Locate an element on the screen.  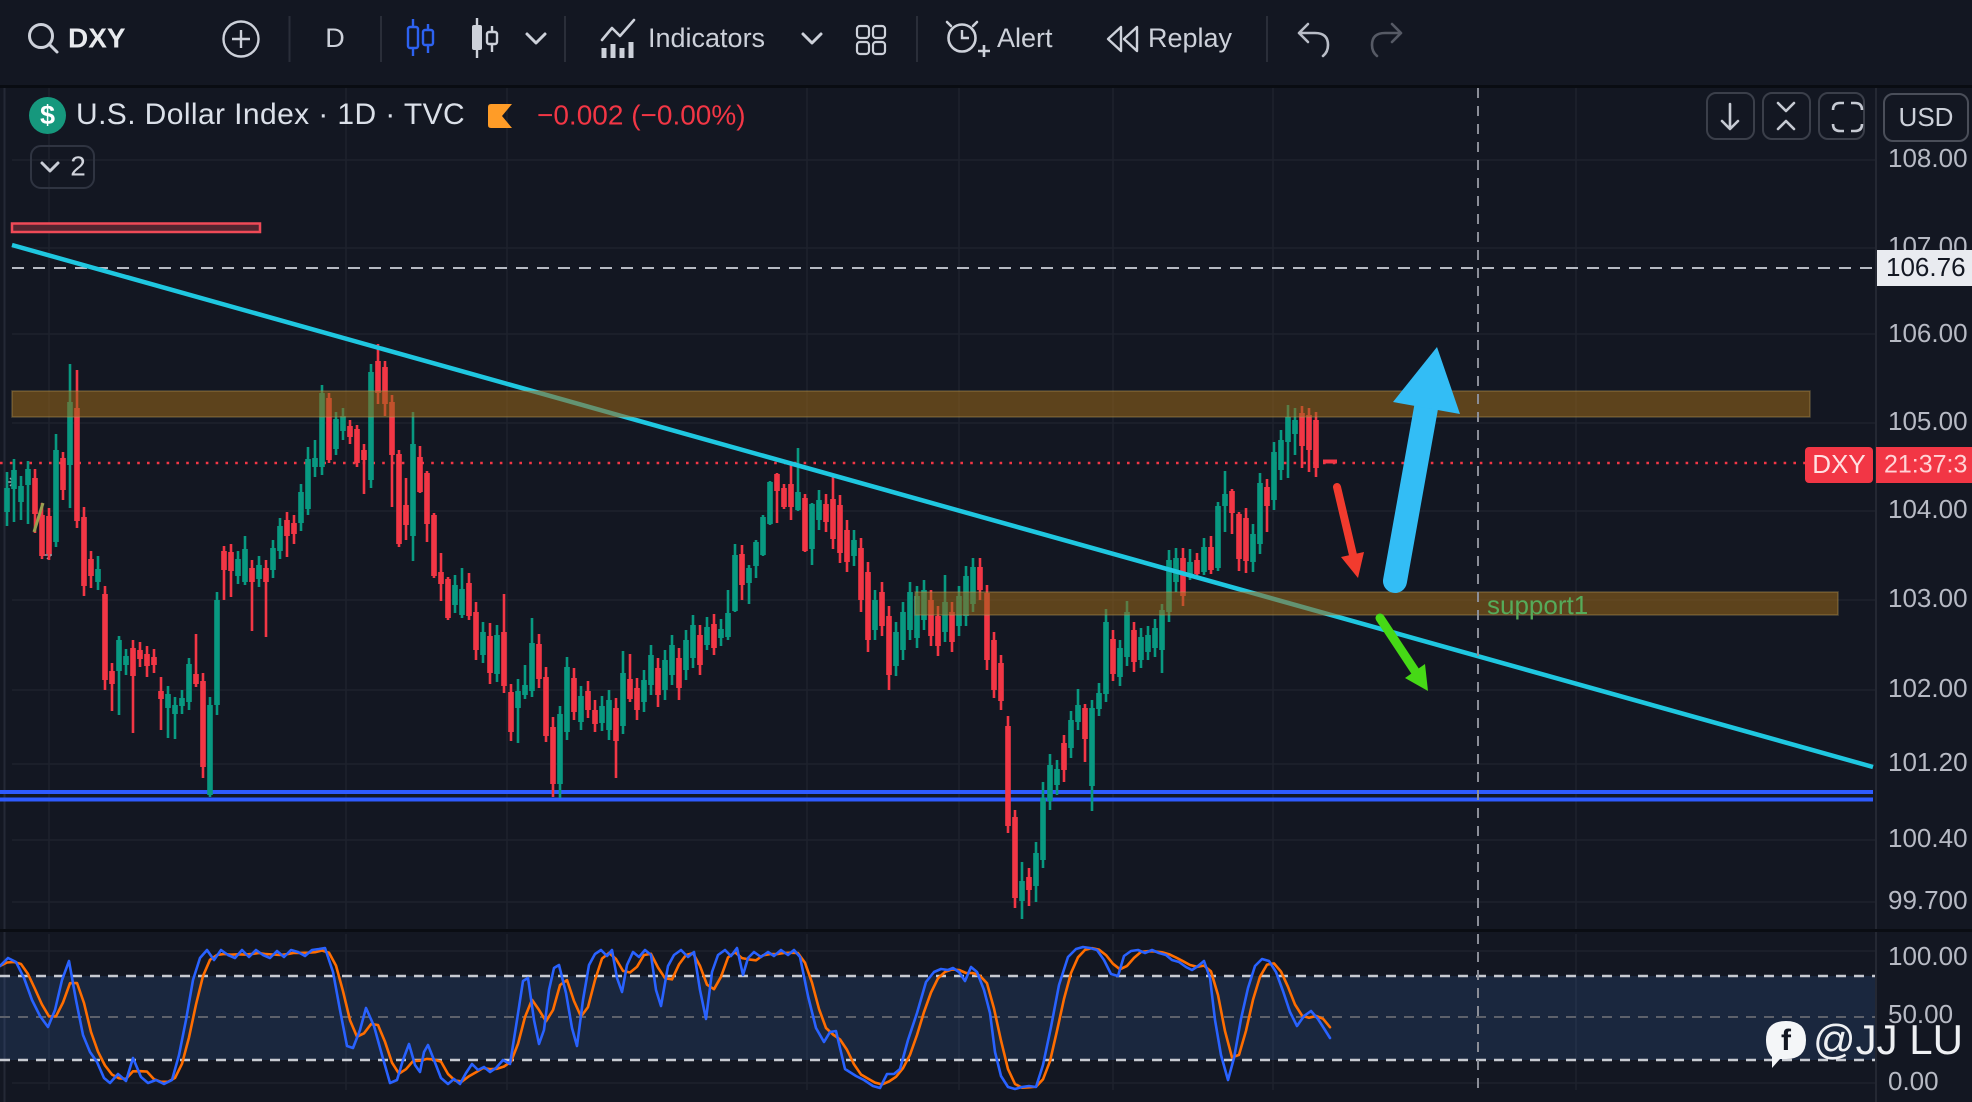
svg-text: 102.00 is located at coordinates (1928, 688).